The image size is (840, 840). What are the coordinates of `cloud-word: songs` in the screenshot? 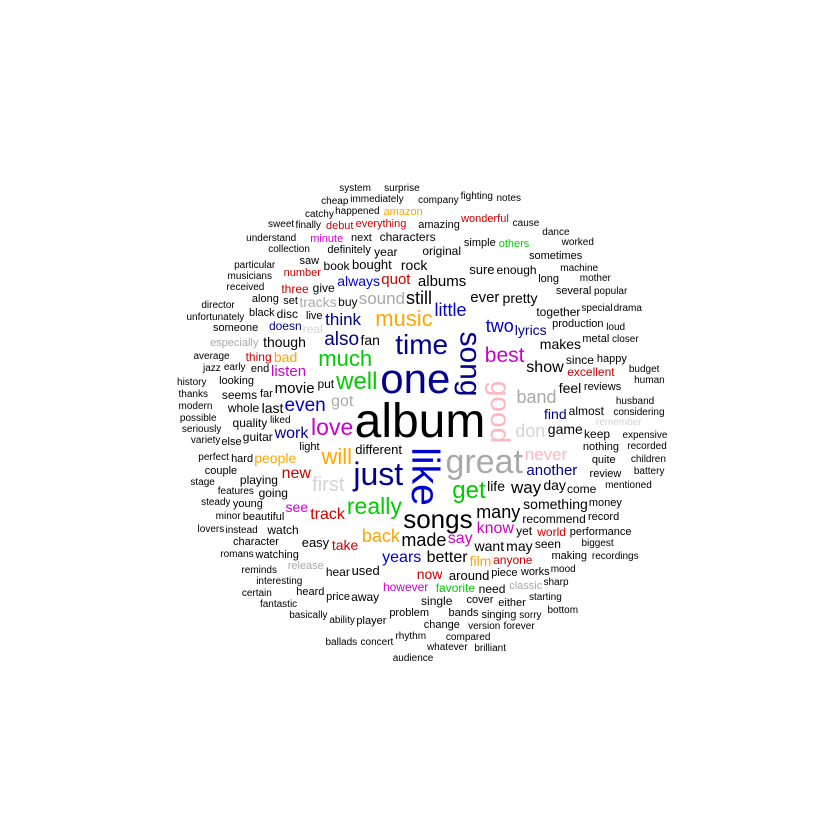 It's located at (438, 518).